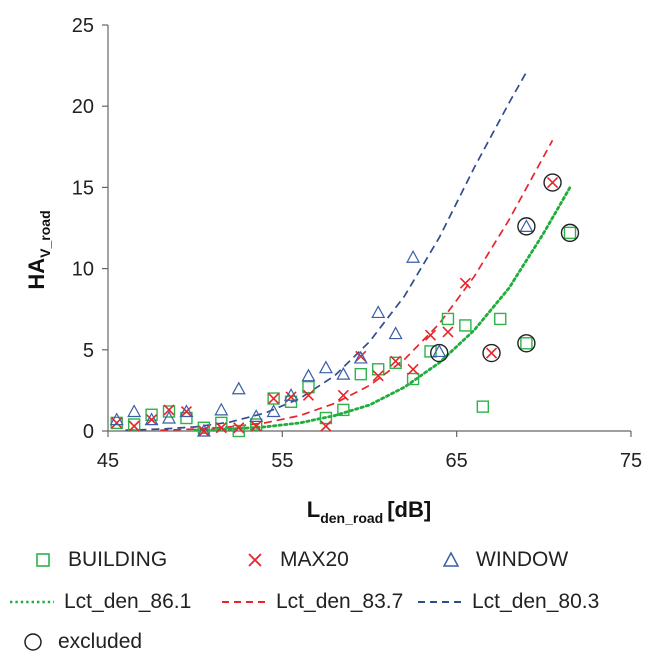 The height and width of the screenshot is (656, 646). I want to click on y-tick-label: 20, so click(83, 107).